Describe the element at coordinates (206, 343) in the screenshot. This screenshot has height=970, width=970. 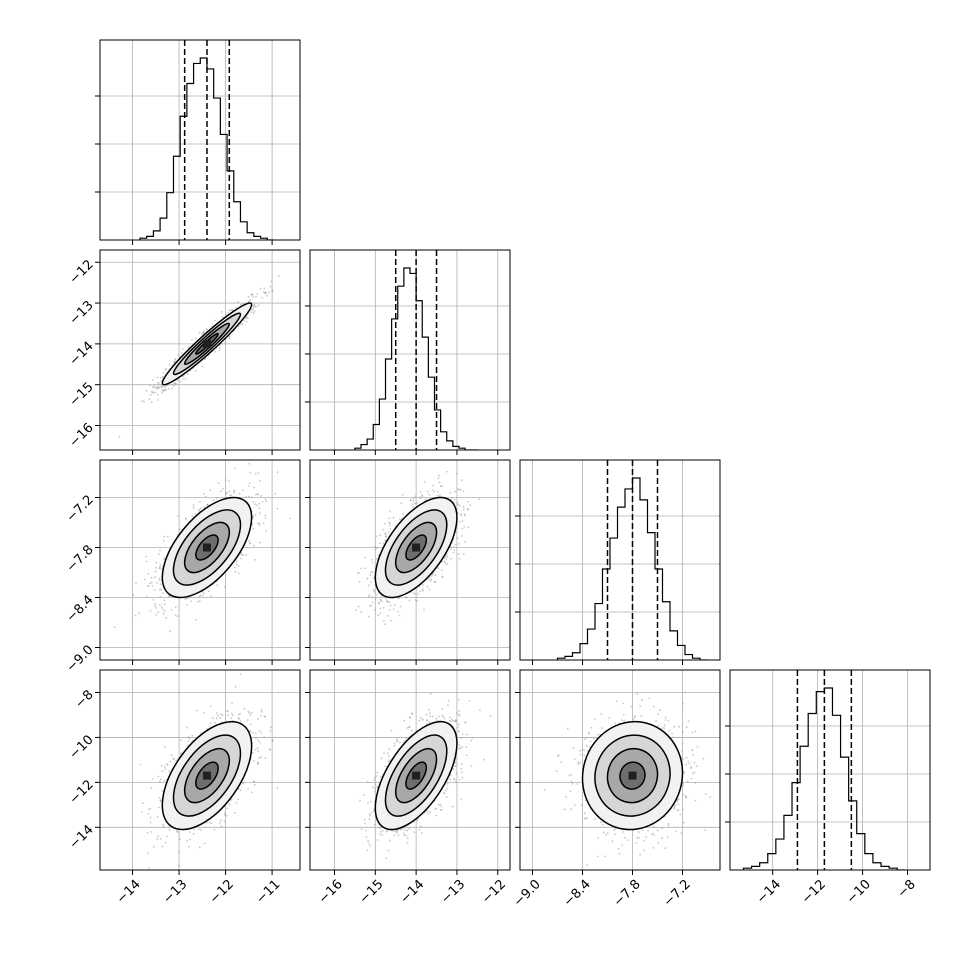
I see `density-peak` at that location.